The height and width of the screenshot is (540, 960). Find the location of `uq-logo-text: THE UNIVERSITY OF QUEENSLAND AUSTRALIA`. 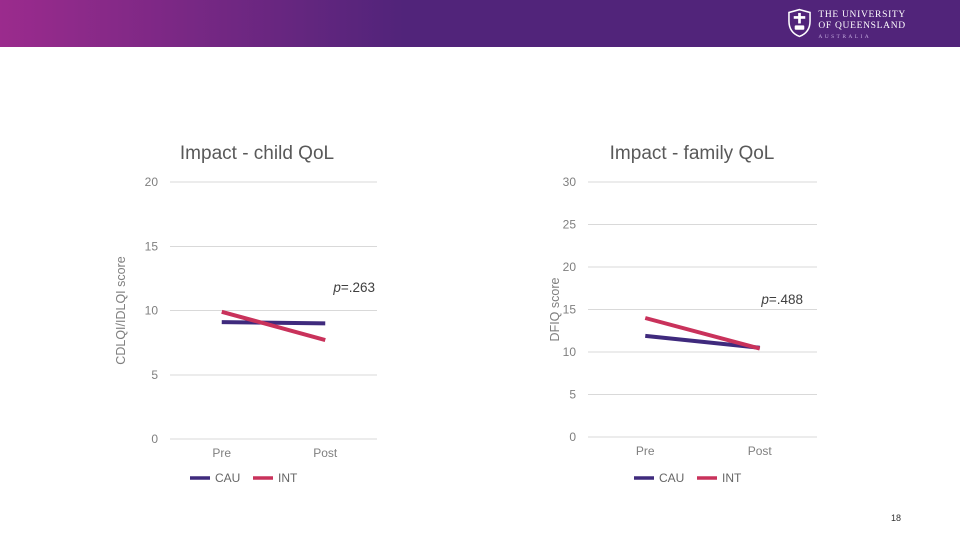

uq-logo-text: THE UNIVERSITY OF QUEENSLAND AUSTRALIA is located at coordinates (862, 24).